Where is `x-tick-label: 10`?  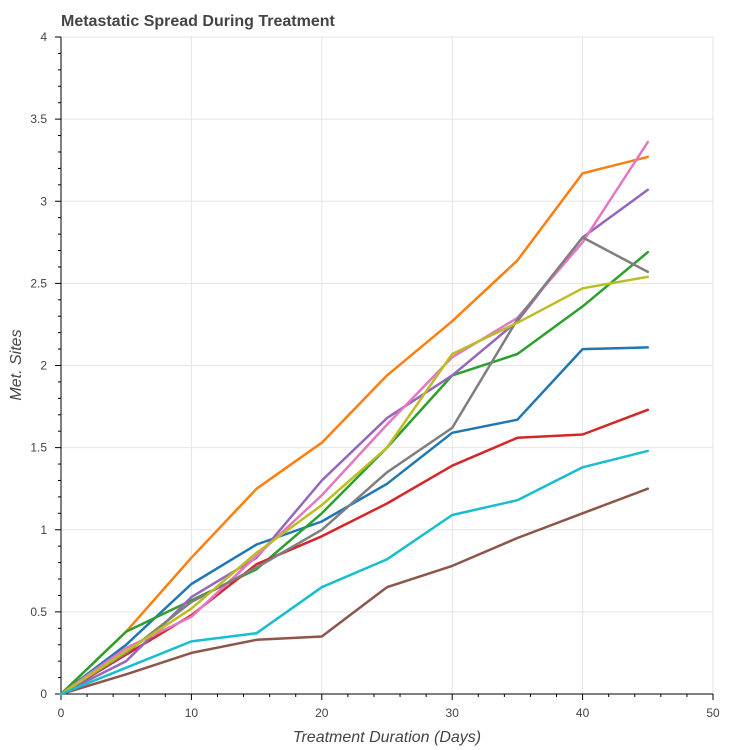
x-tick-label: 10 is located at coordinates (192, 713).